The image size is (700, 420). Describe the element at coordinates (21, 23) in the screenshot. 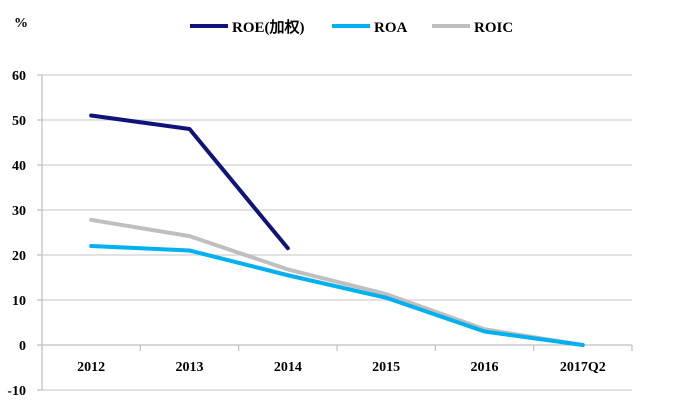

I see `y-unit-label: %` at that location.